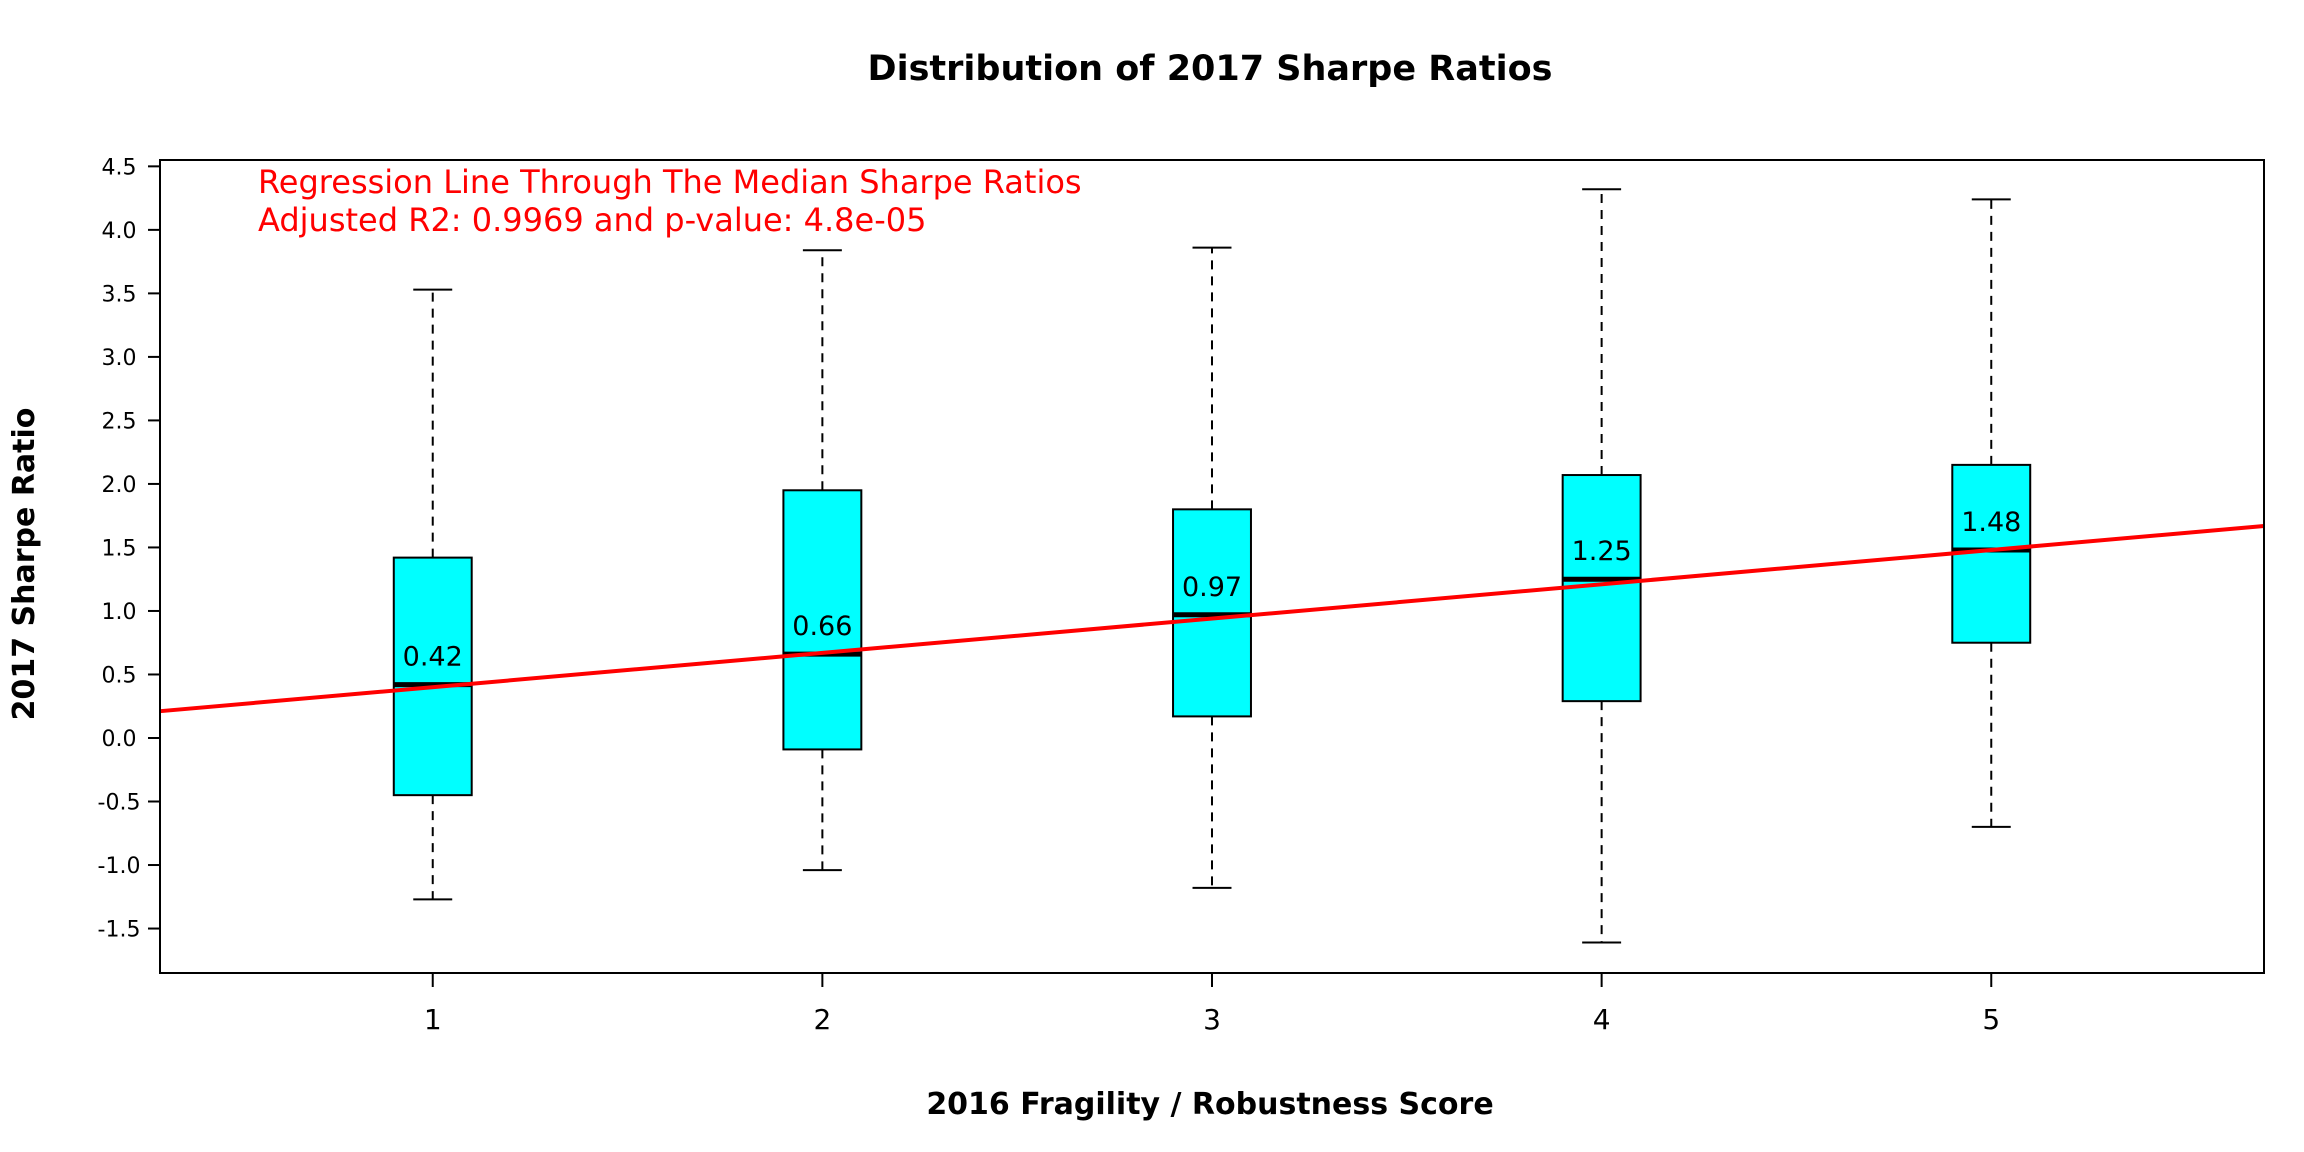 This screenshot has height=1152, width=2304. I want to click on y-tick-label: 0.0, so click(119, 739).